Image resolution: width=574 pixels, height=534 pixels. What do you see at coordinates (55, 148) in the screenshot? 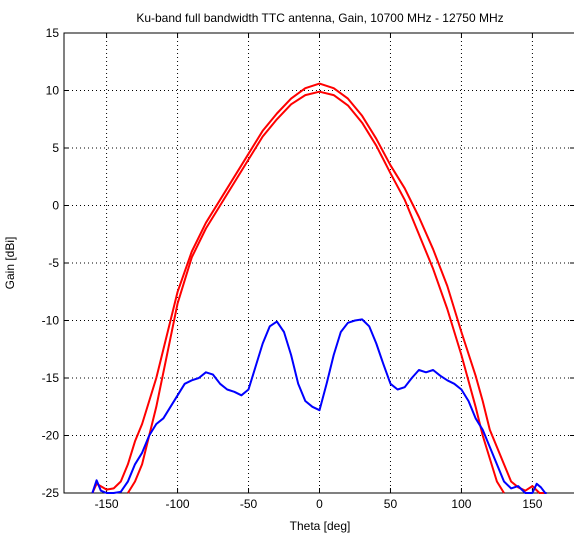
I see `y-tick-label: 5` at bounding box center [55, 148].